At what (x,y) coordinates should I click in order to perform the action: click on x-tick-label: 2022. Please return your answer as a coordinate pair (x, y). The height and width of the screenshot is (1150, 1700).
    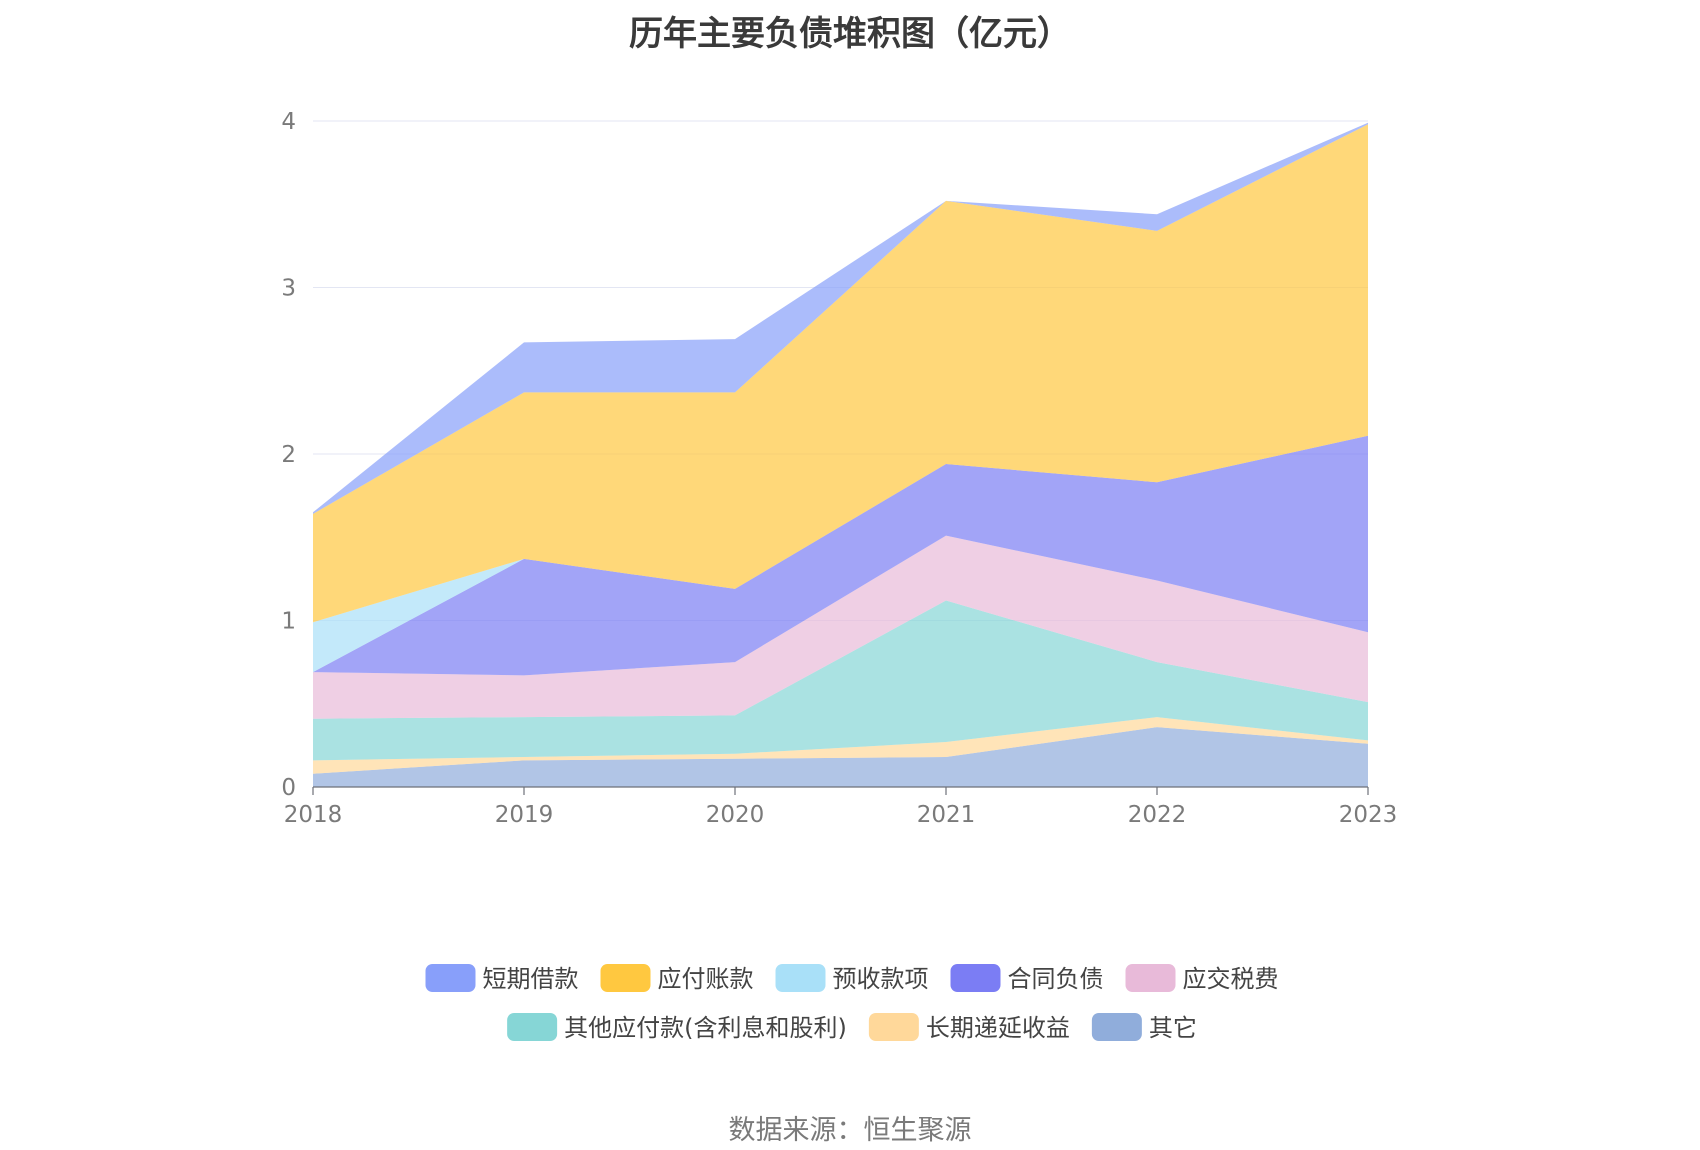
    Looking at the image, I should click on (1157, 815).